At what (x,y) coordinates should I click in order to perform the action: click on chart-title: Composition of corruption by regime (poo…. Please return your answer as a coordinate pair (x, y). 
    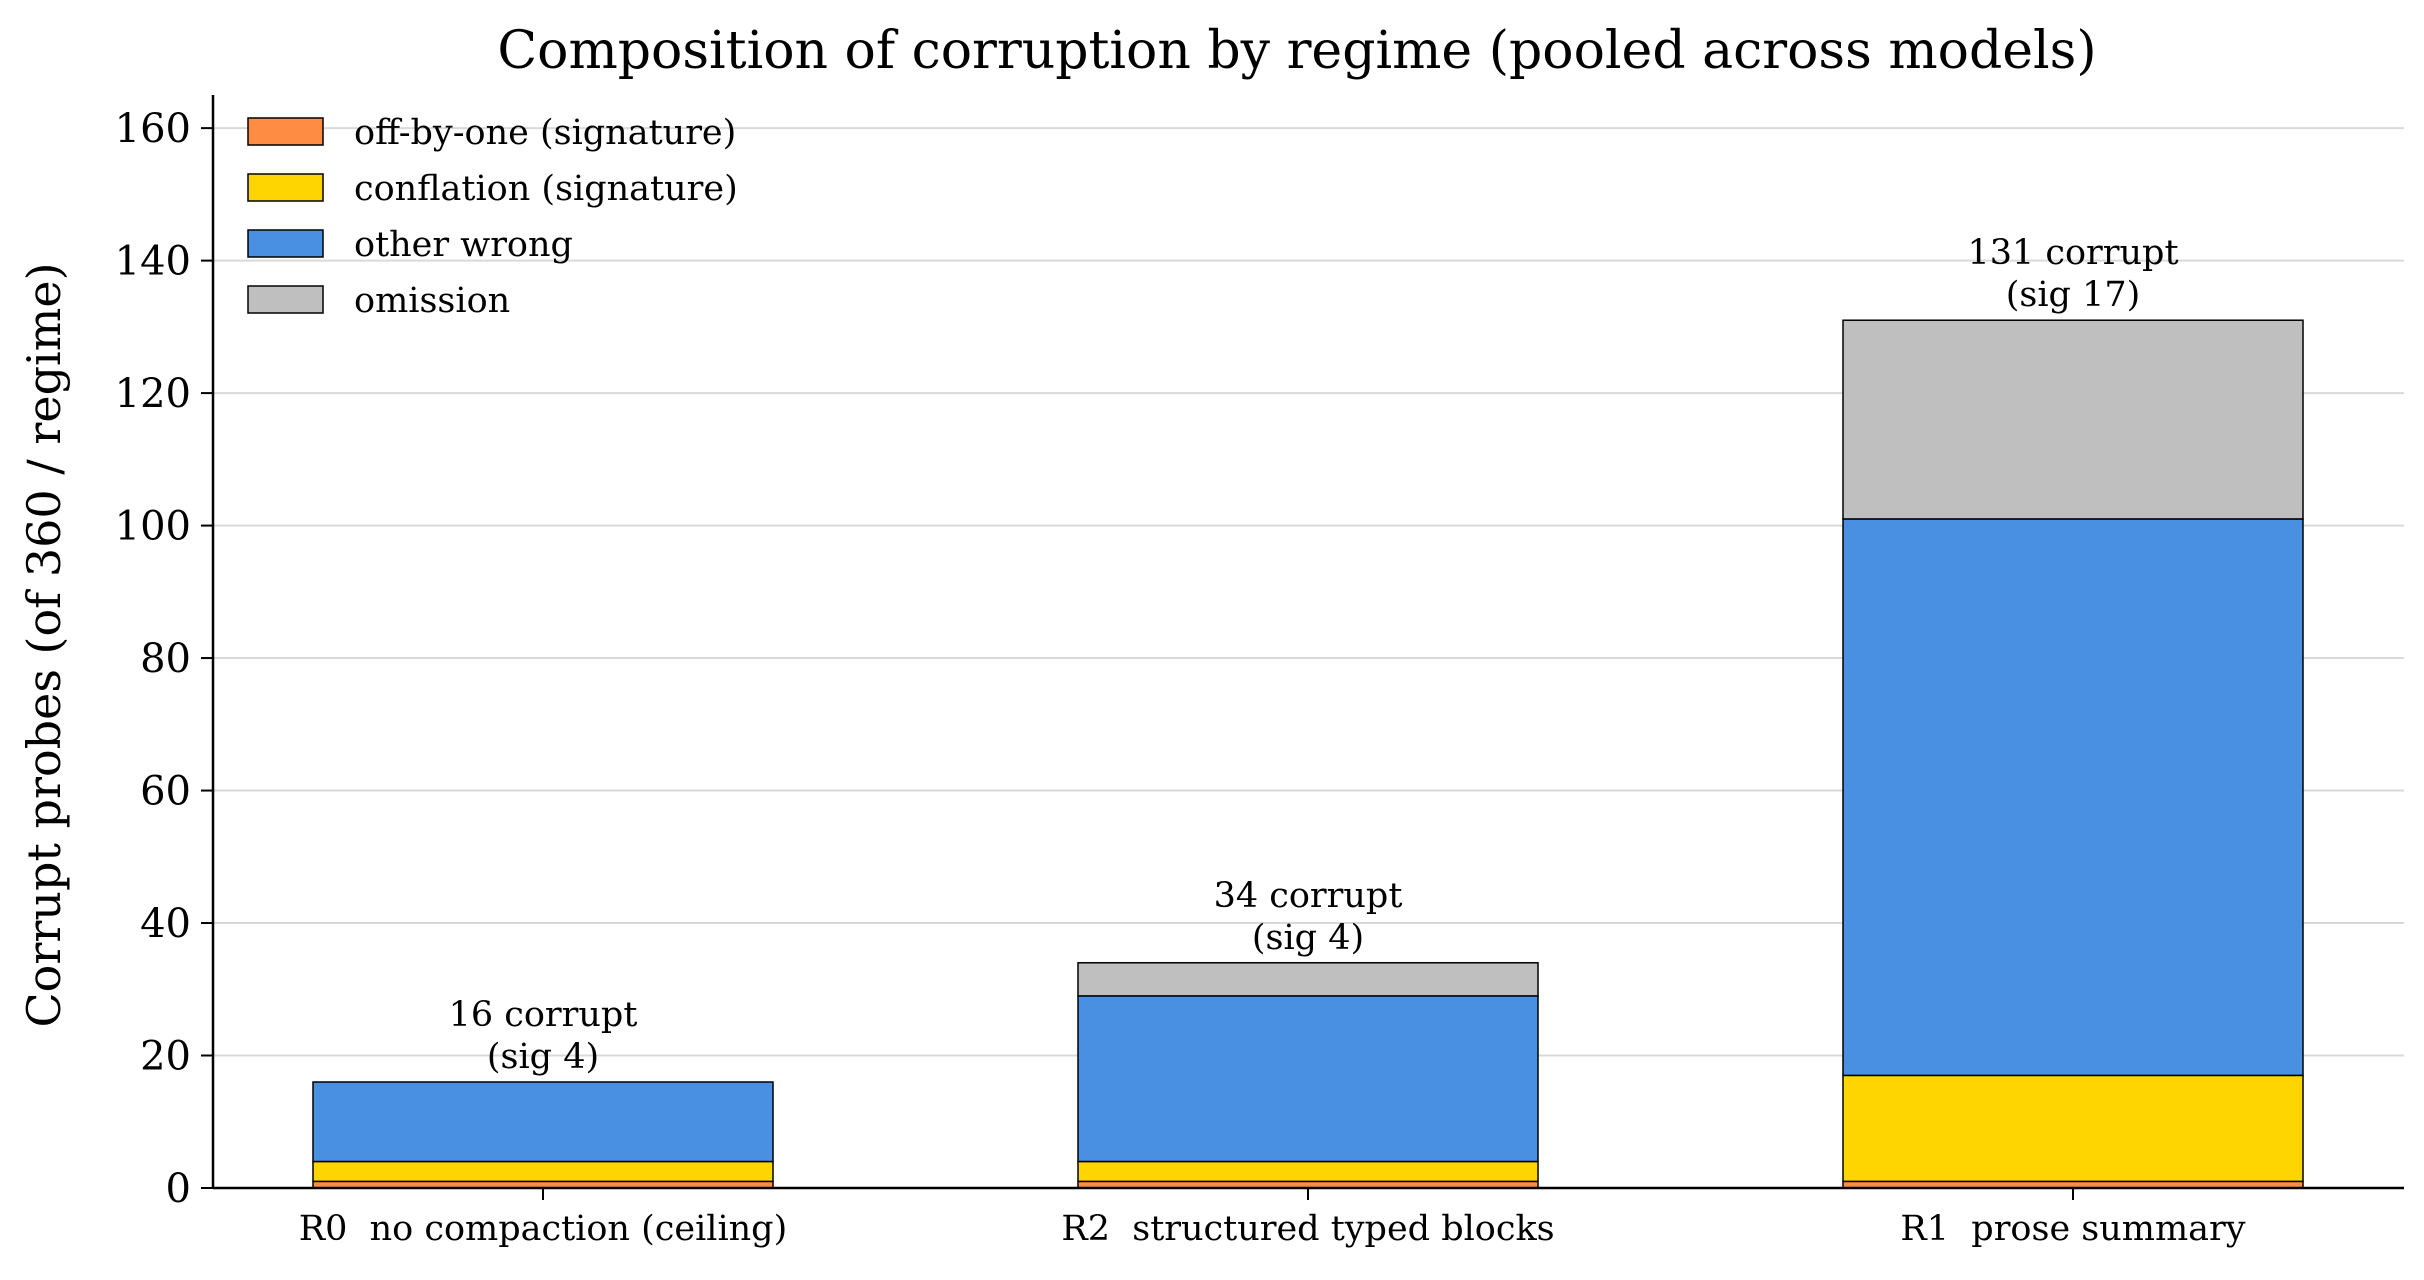
    Looking at the image, I should click on (1296, 51).